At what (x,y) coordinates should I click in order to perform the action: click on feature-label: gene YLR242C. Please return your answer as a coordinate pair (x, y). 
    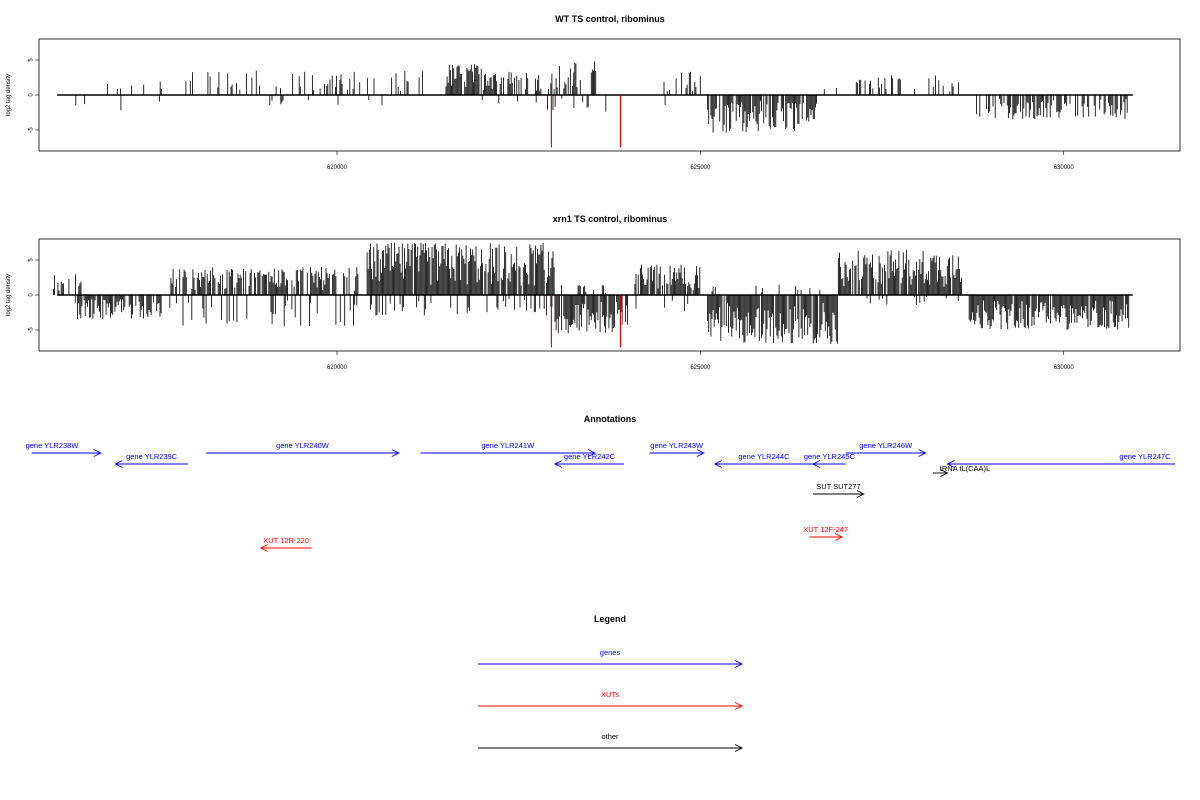
    Looking at the image, I should click on (590, 456).